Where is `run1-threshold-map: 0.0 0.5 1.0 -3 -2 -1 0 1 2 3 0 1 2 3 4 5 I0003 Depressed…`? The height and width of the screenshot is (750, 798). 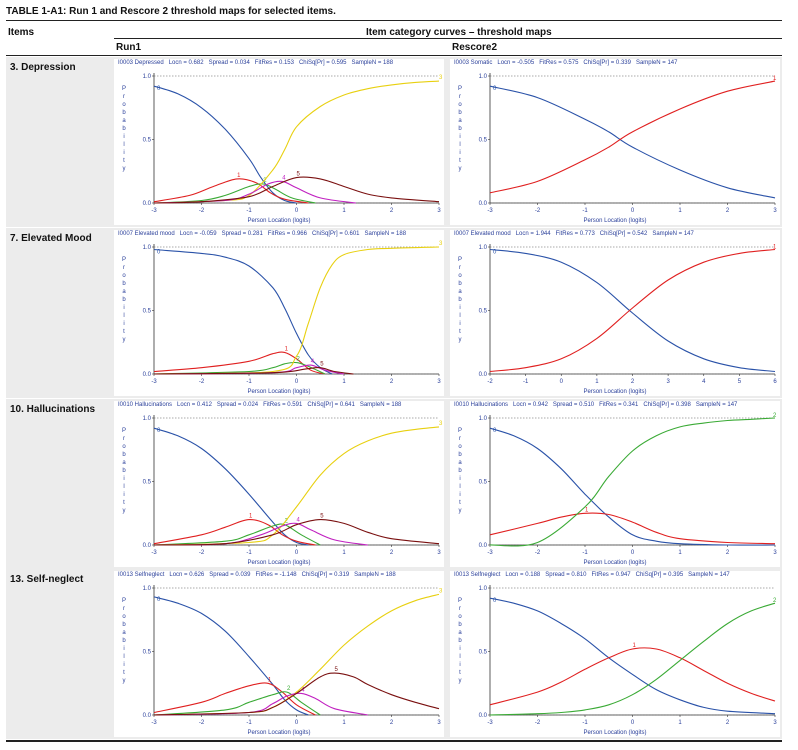 run1-threshold-map: 0.0 0.5 1.0 -3 -2 -1 0 1 2 3 0 1 2 3 4 5 I0003 Depressed… is located at coordinates (279, 142).